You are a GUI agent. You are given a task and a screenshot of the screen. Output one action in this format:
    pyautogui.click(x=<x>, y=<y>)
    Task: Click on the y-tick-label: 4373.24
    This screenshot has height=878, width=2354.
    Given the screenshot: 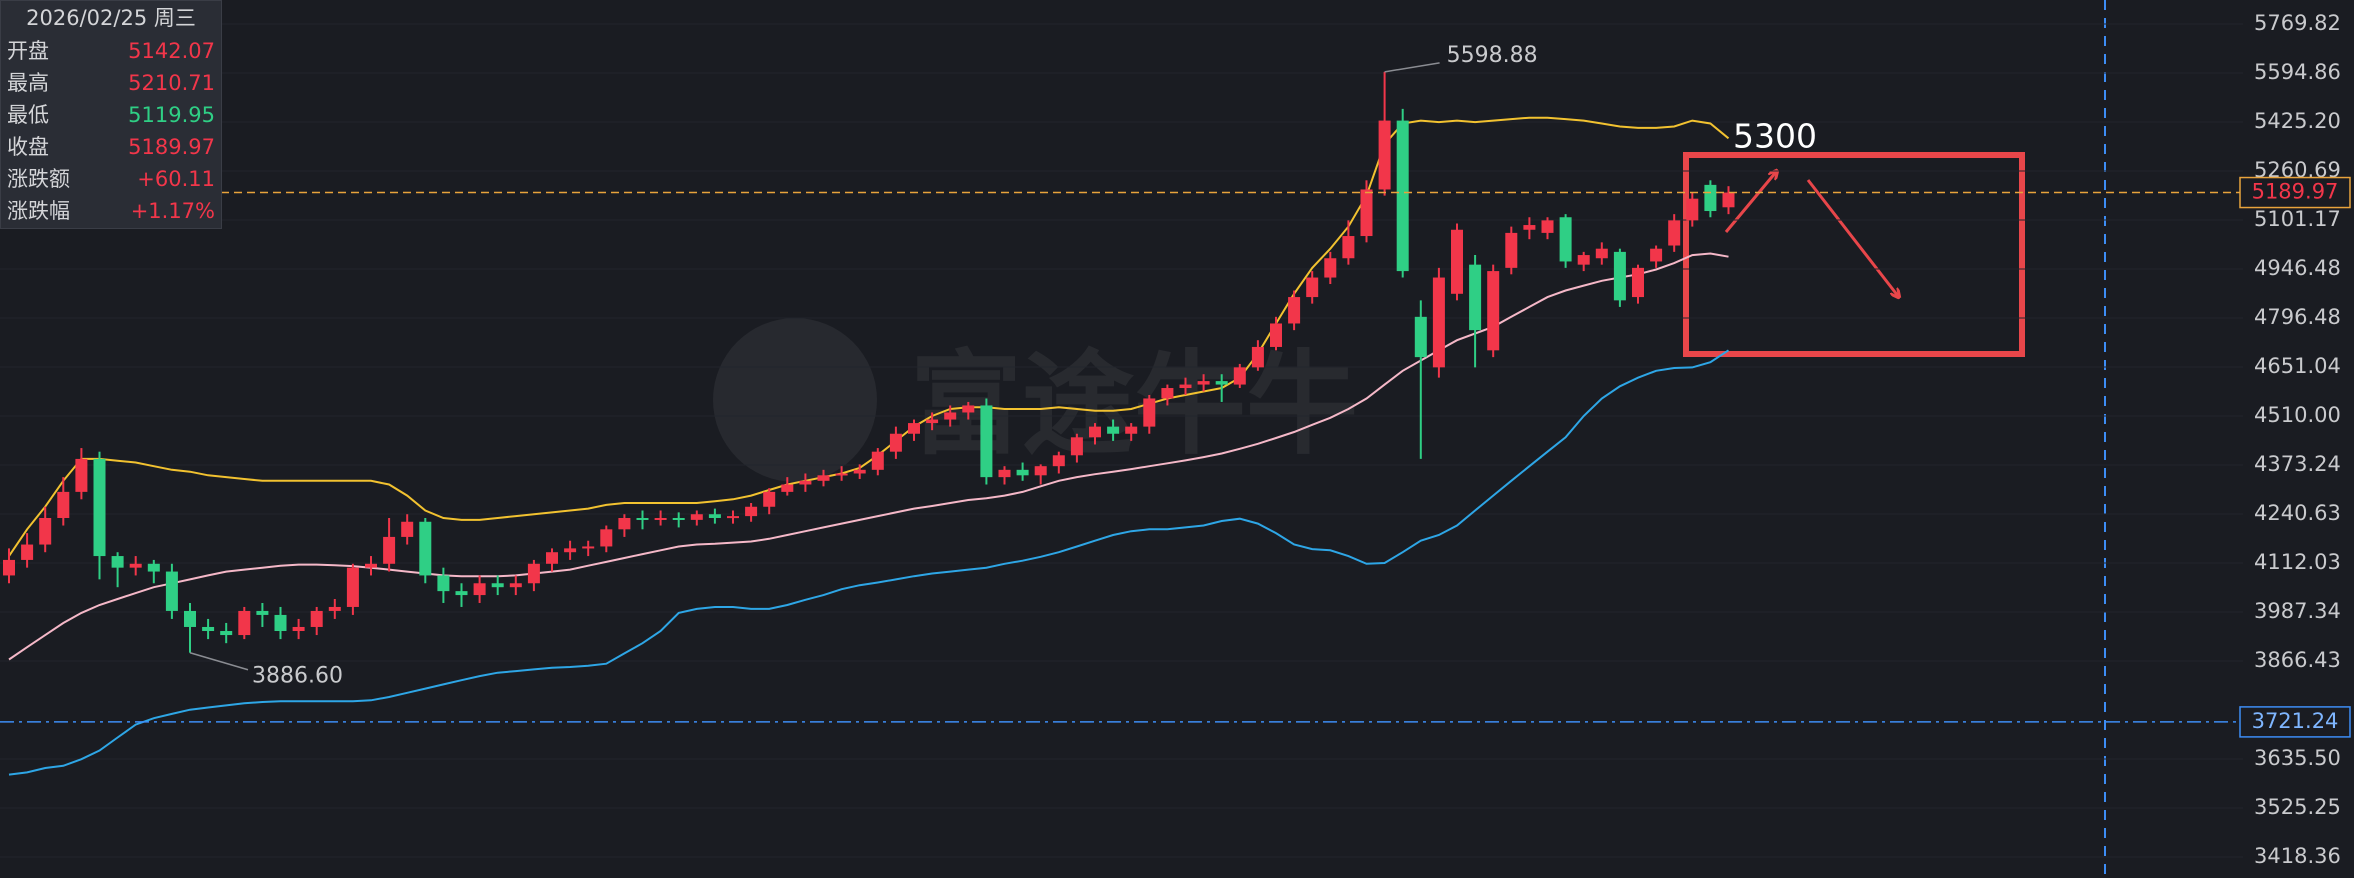 What is the action you would take?
    pyautogui.click(x=2297, y=464)
    